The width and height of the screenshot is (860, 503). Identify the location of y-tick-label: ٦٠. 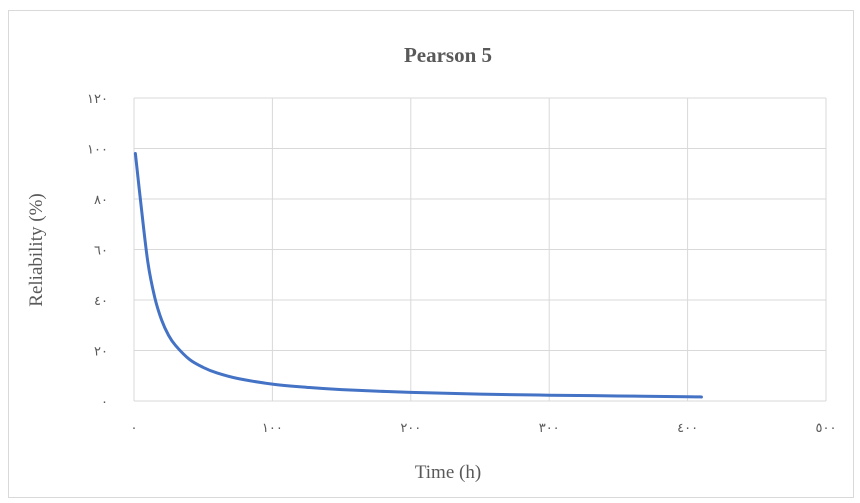
(101, 251).